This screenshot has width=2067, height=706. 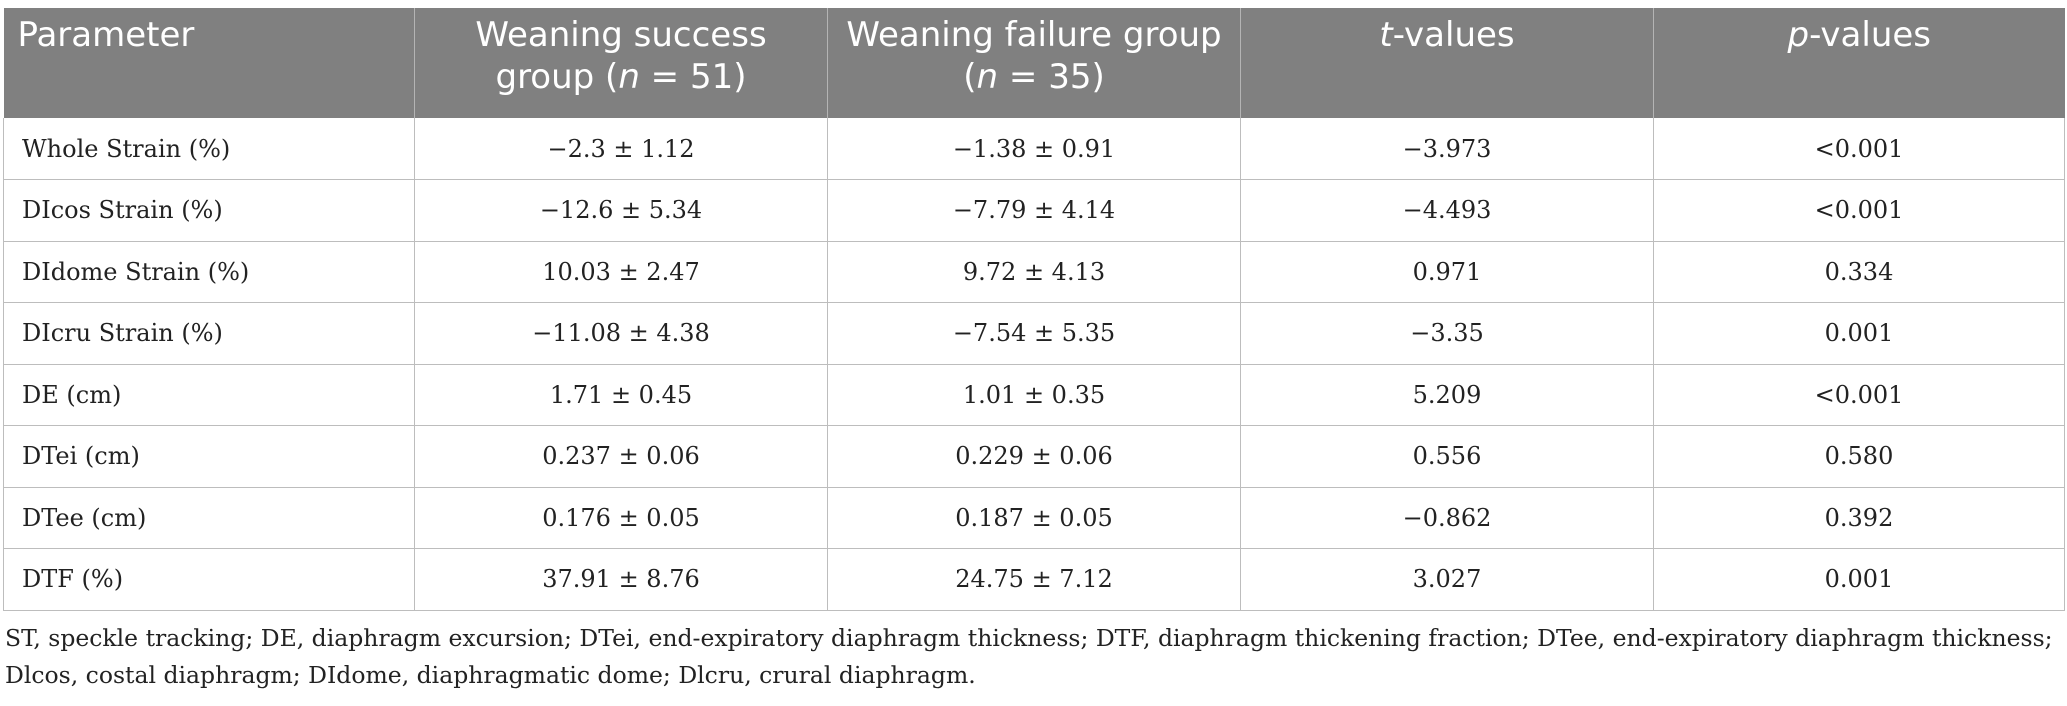 I want to click on cell-parameter: DTee (cm), so click(x=209, y=517).